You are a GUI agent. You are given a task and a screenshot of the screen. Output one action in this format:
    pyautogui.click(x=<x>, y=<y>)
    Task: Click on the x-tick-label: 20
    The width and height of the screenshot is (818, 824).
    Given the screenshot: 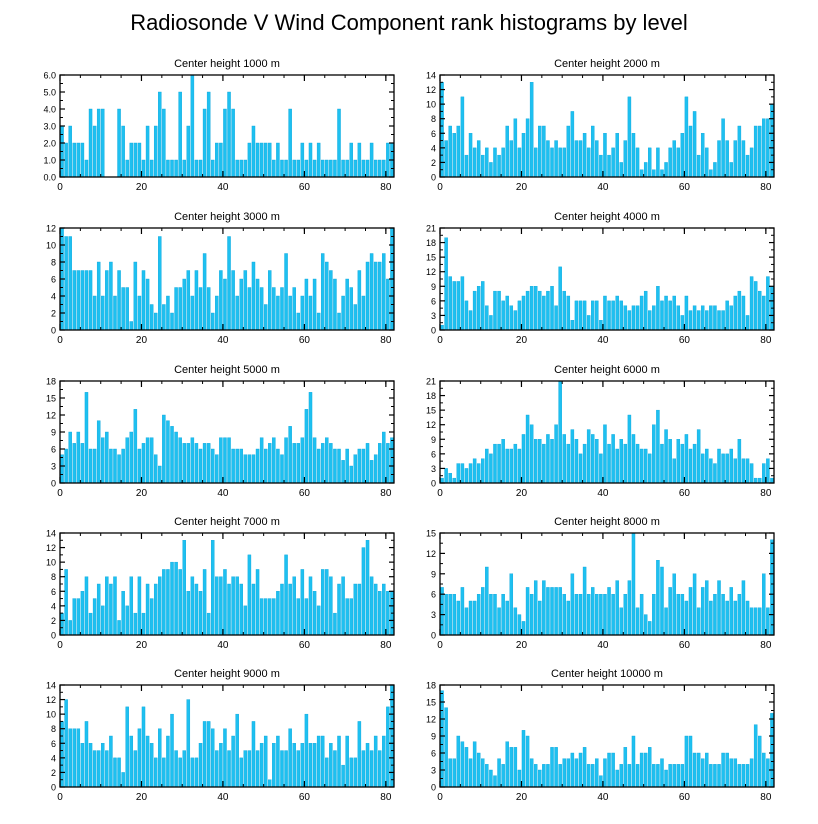 What is the action you would take?
    pyautogui.click(x=522, y=187)
    